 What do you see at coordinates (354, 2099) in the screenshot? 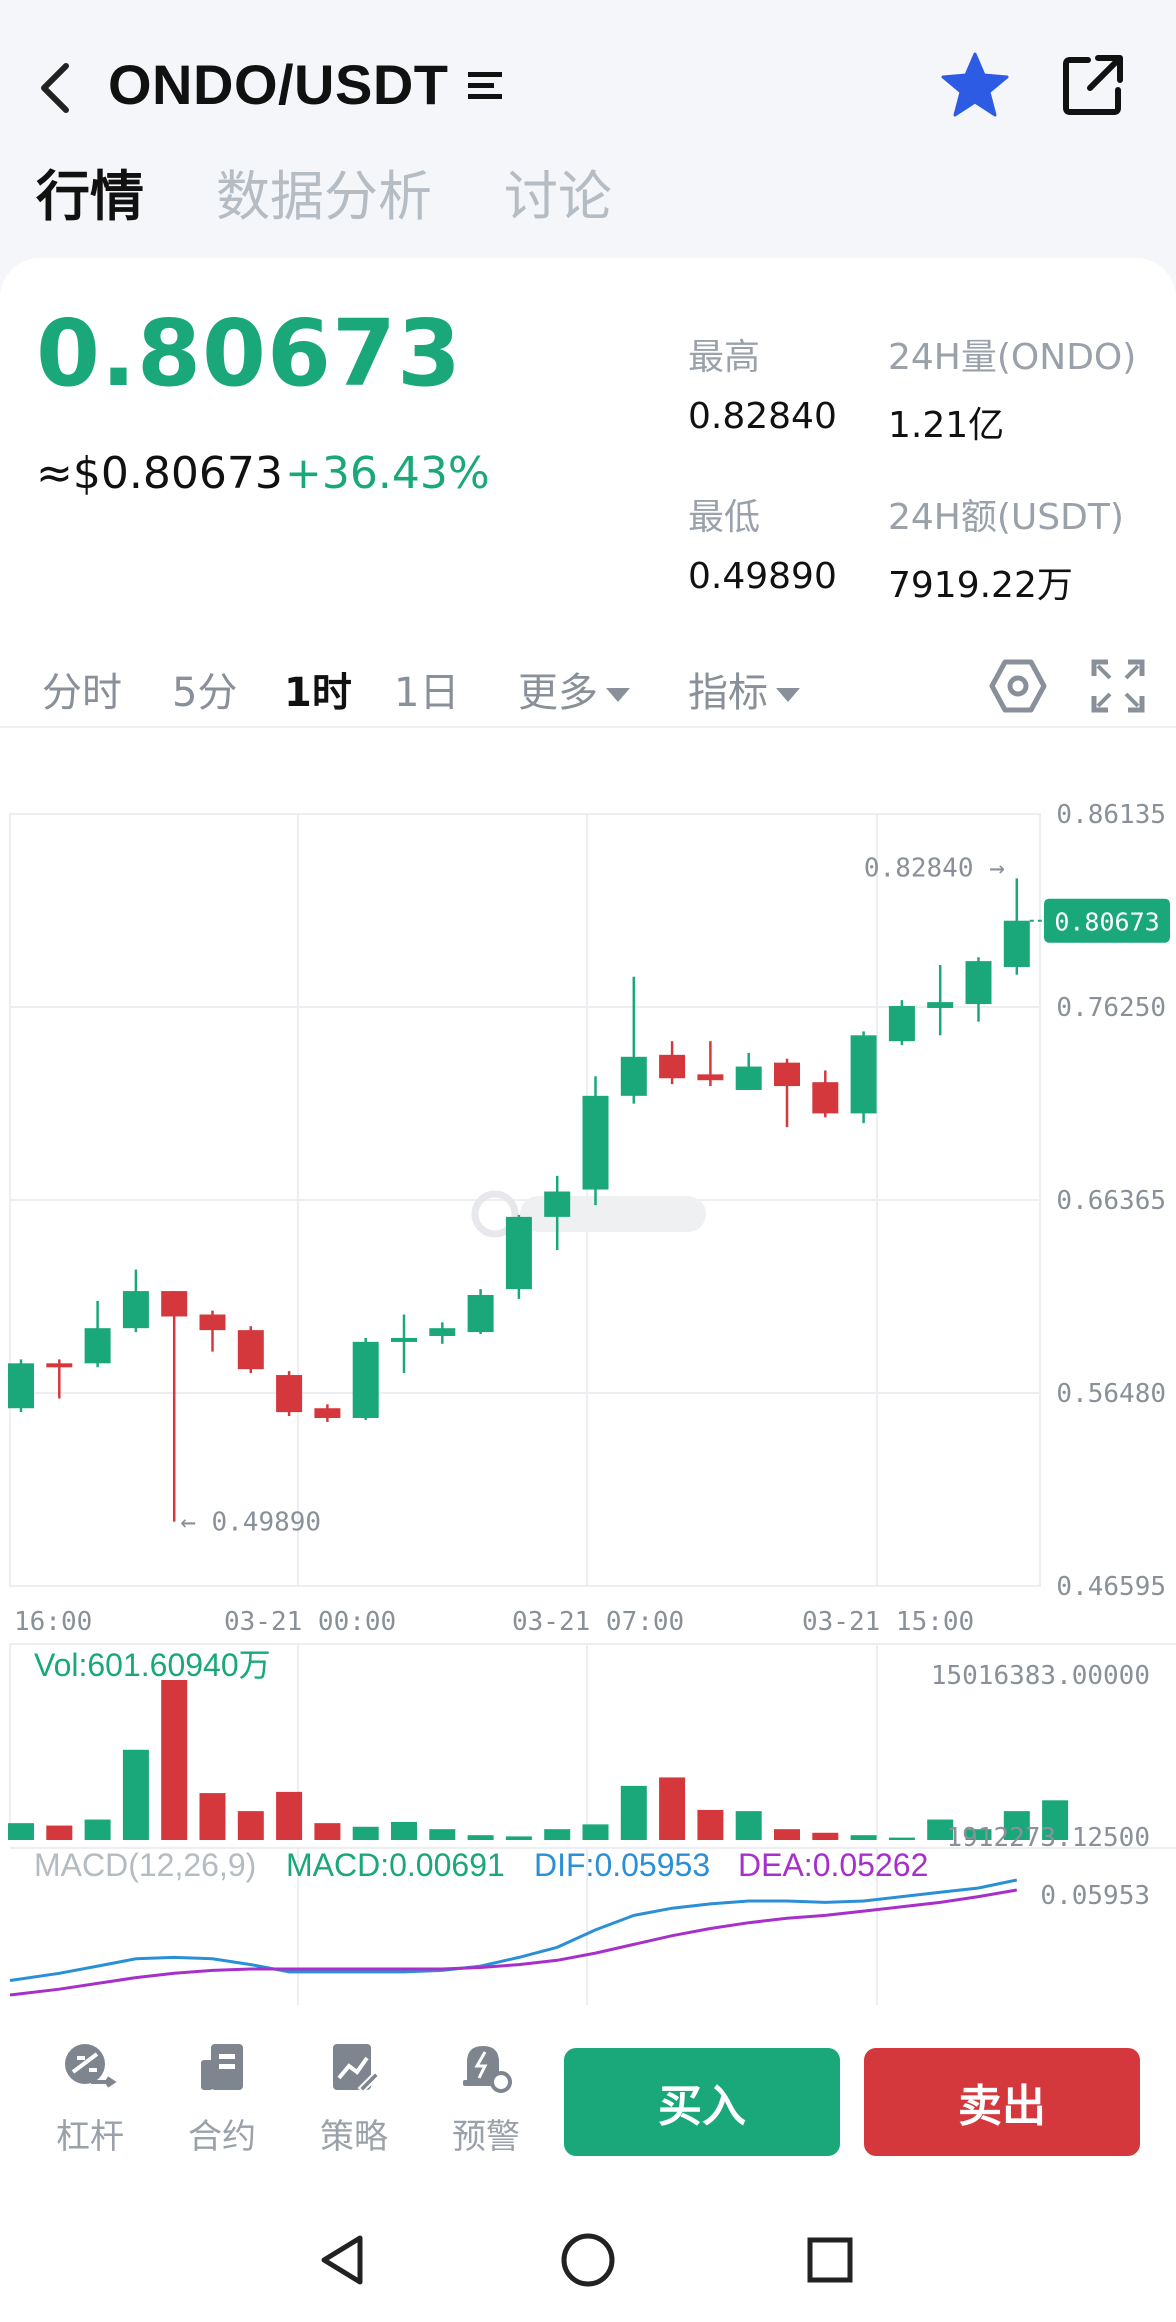
I see `tool-strategy: 策略` at bounding box center [354, 2099].